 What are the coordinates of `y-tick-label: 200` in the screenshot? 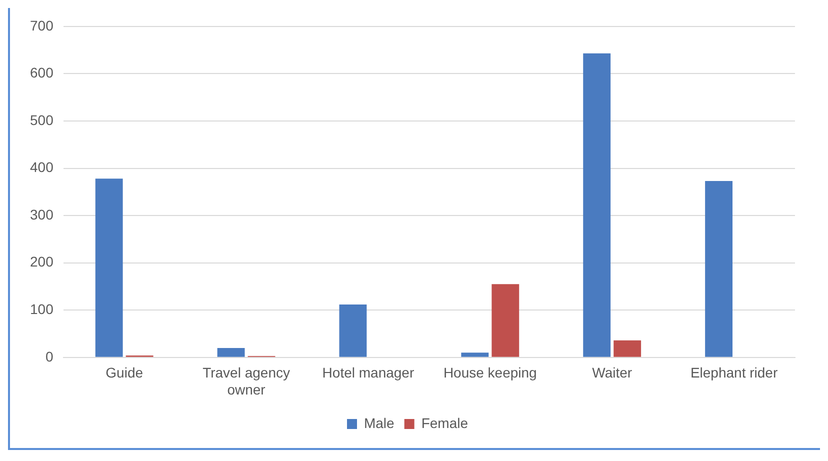 It's located at (42, 262).